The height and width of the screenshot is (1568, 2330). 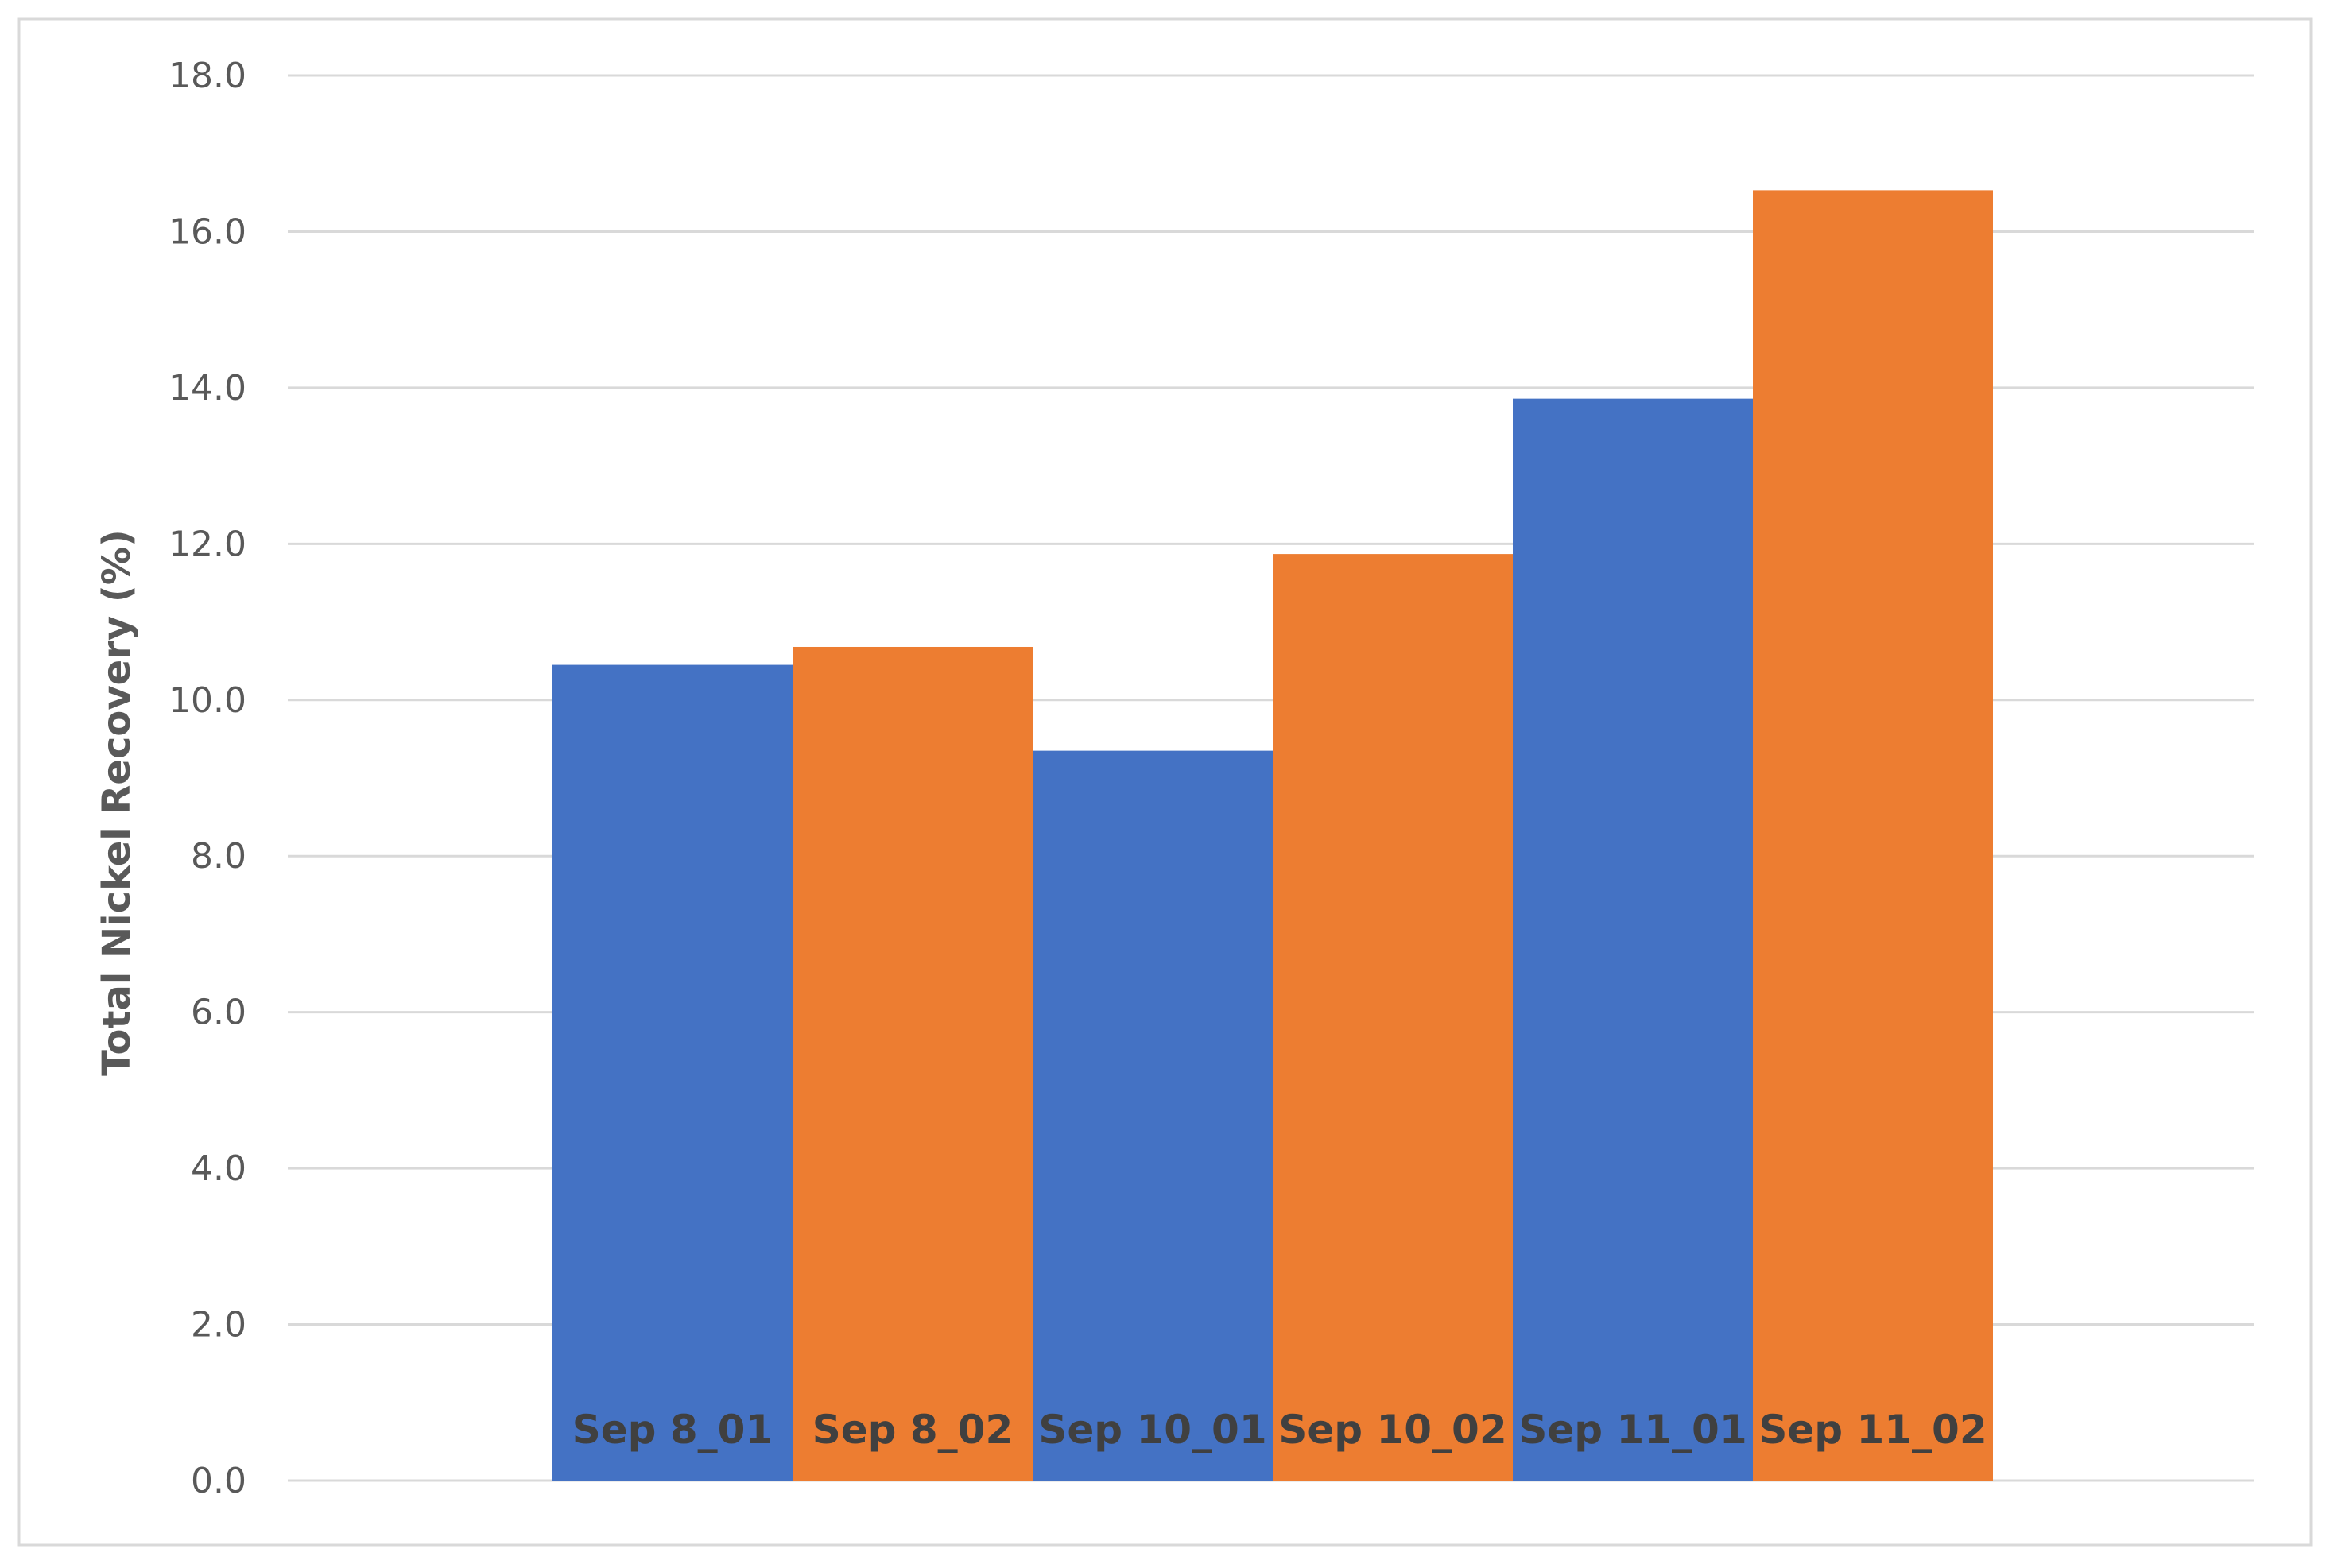 What do you see at coordinates (913, 1430) in the screenshot?
I see `bar-category-label: Sep 8_02` at bounding box center [913, 1430].